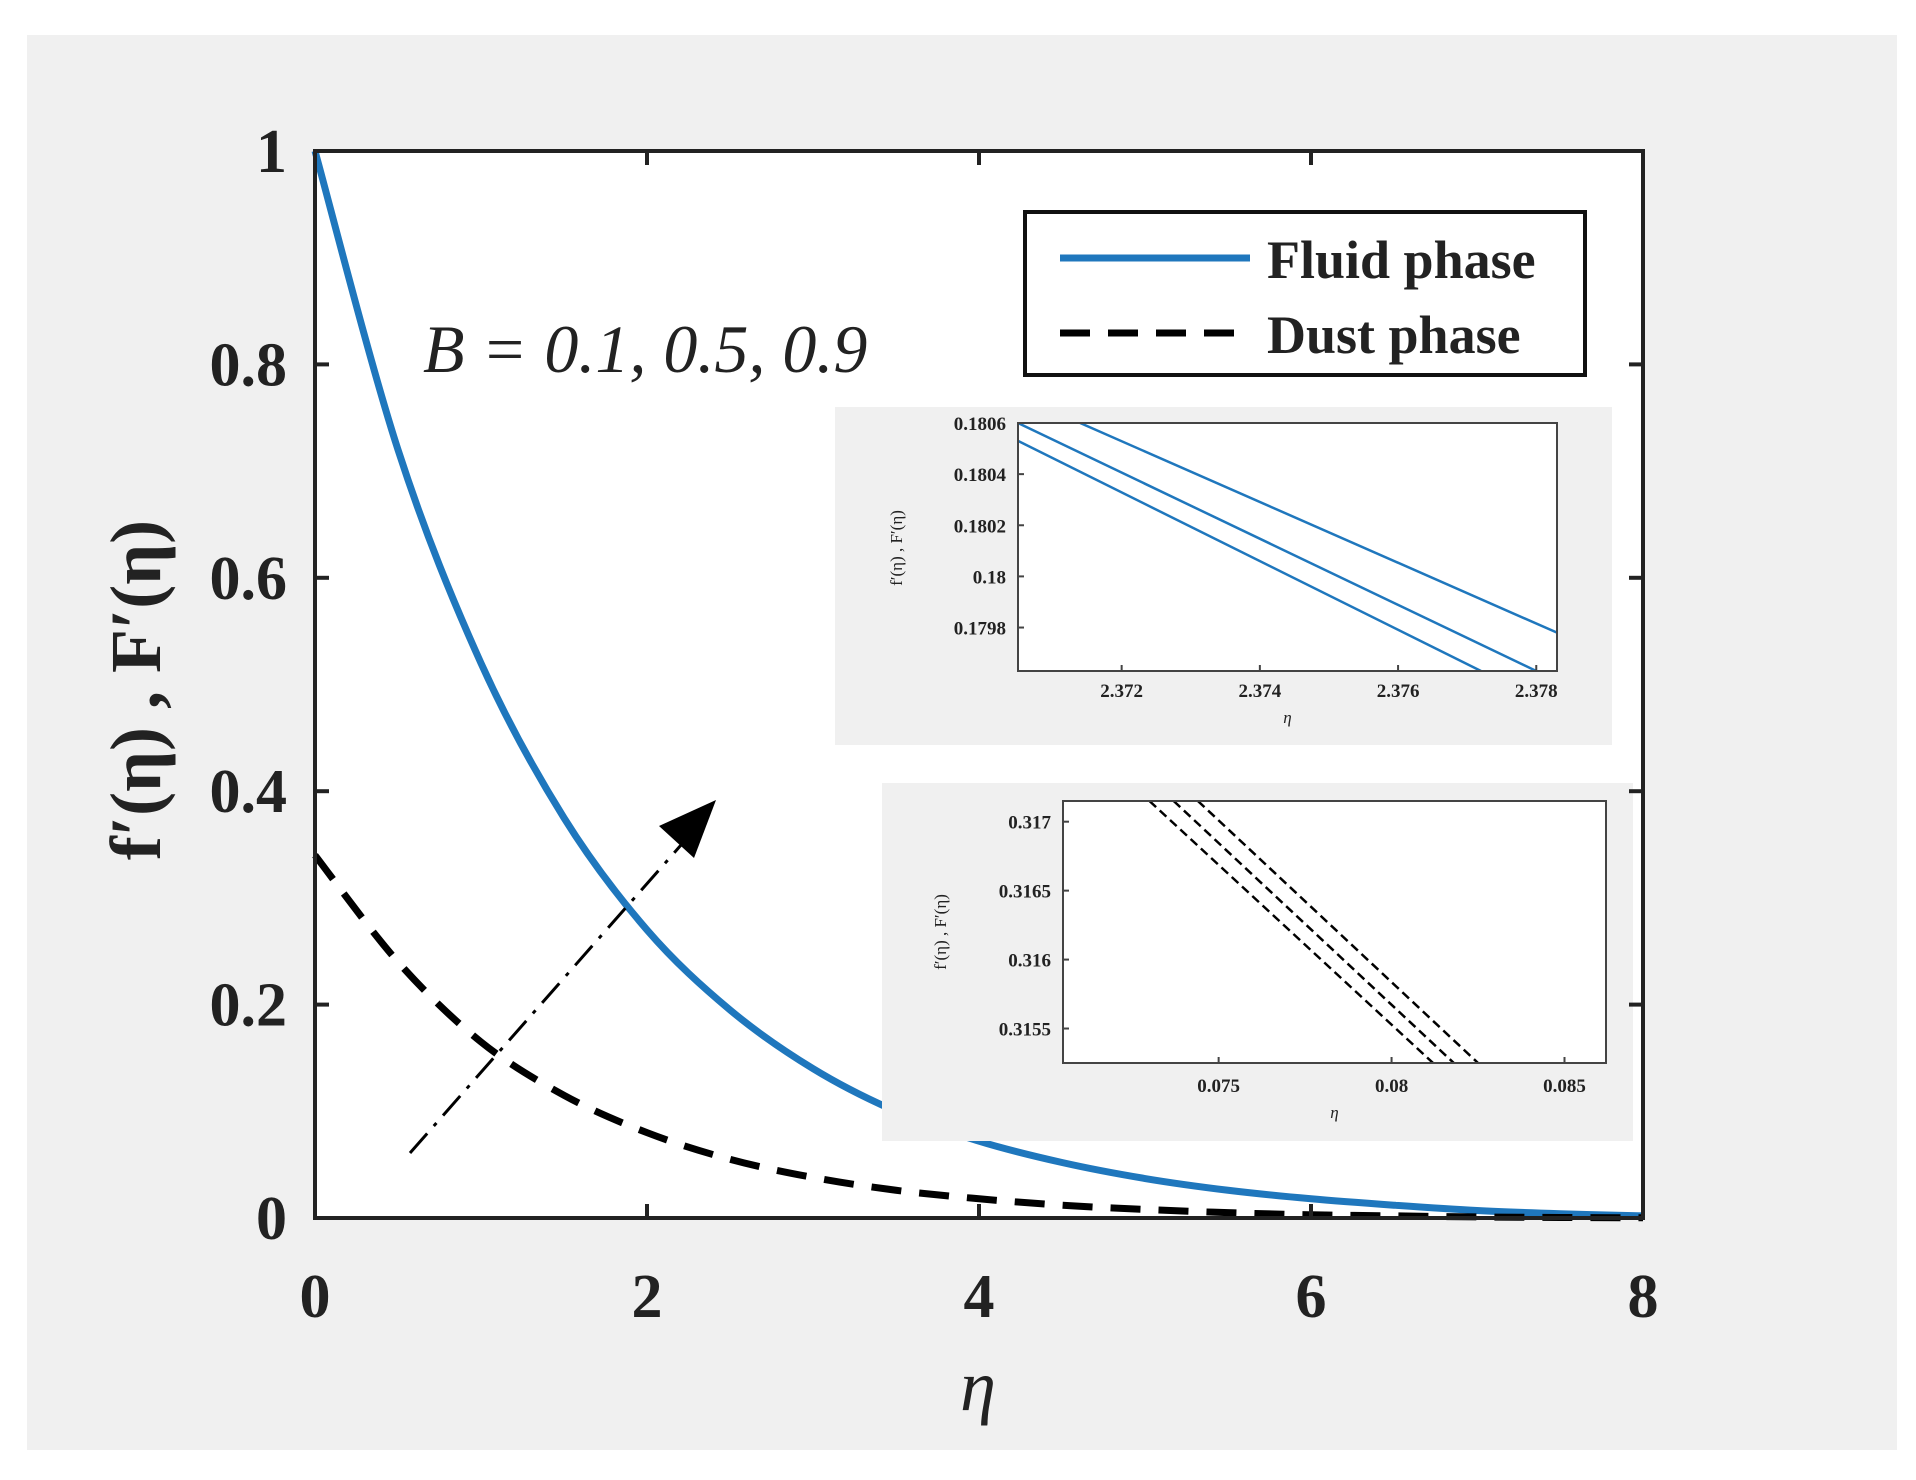 The height and width of the screenshot is (1480, 1916). What do you see at coordinates (1391, 1086) in the screenshot?
I see `inset-x-tick-label: 0.08` at bounding box center [1391, 1086].